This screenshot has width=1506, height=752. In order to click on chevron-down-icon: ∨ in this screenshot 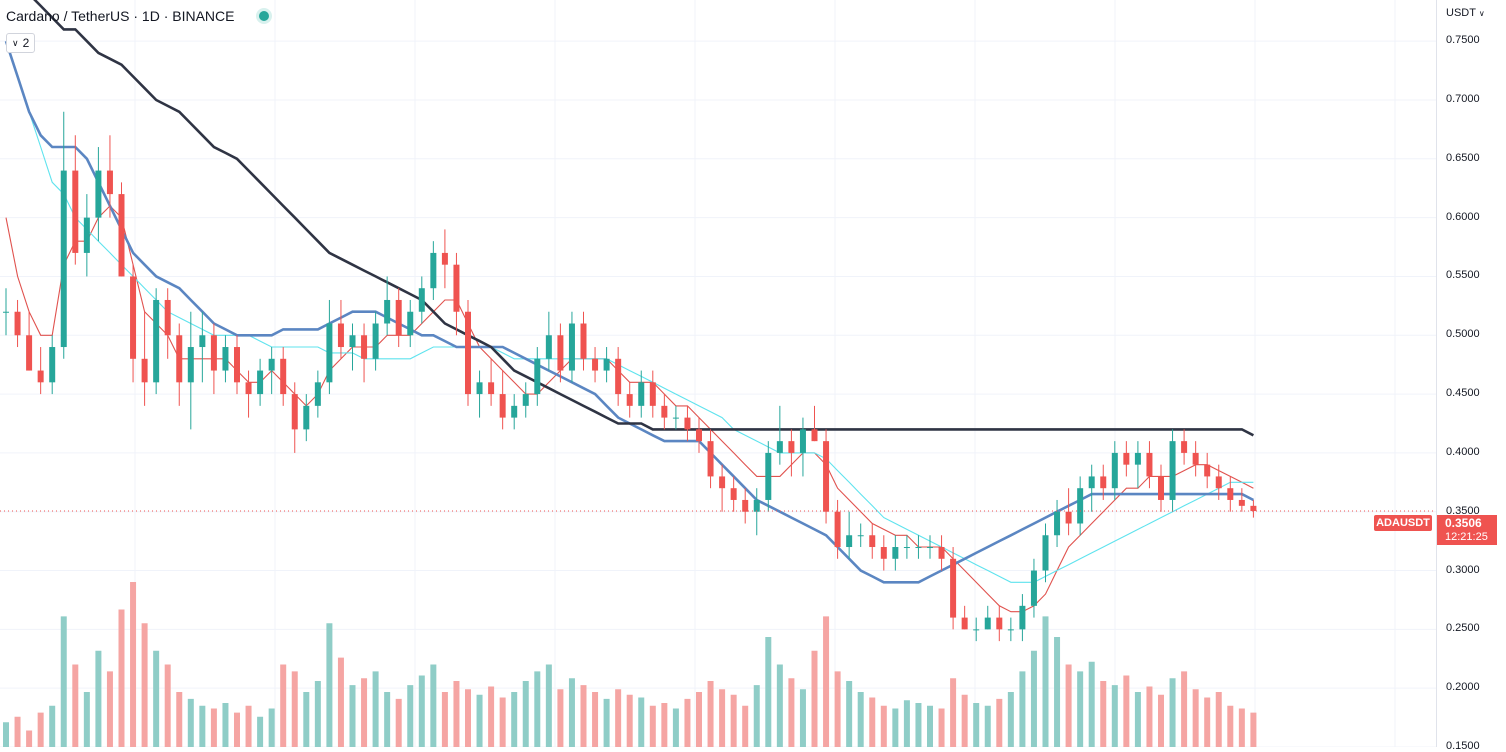, I will do `click(1481, 13)`.